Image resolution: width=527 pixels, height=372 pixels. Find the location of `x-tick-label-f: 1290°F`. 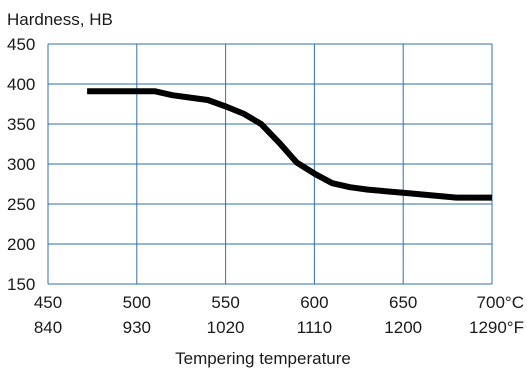

x-tick-label-f: 1290°F is located at coordinates (496, 327).